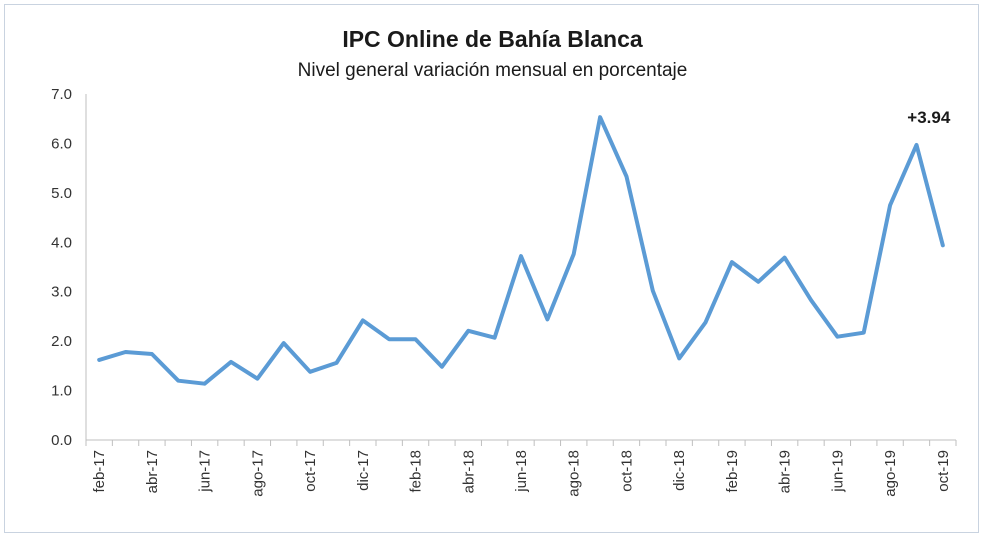 This screenshot has height=539, width=985. I want to click on chart-title: IPC Online de Bahía Blanca, so click(492, 39).